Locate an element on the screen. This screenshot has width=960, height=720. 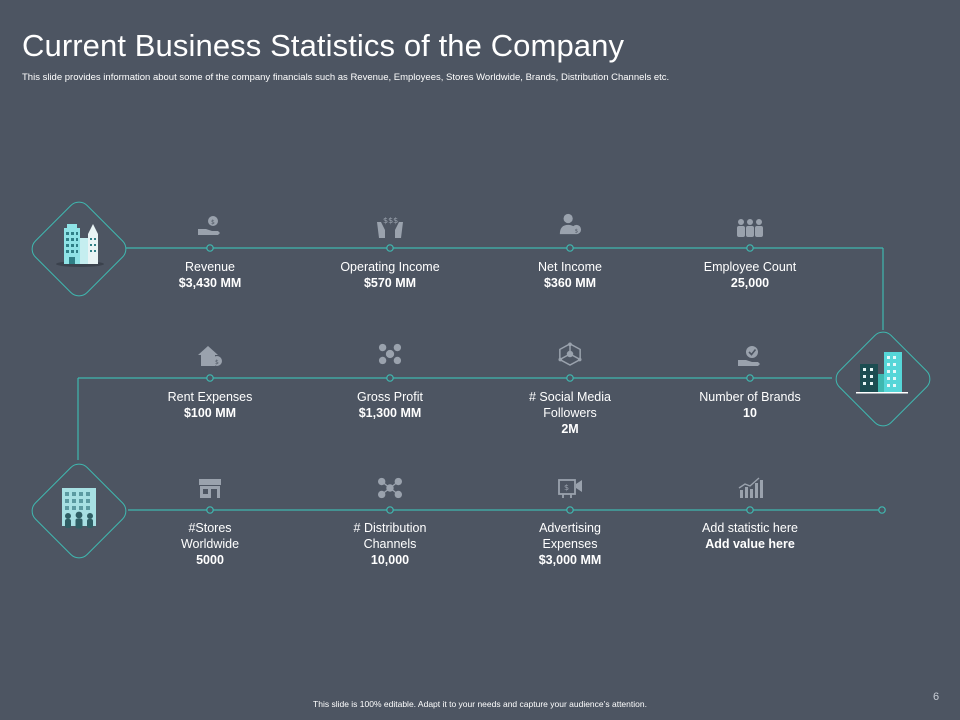
stat-value: 10 is located at coordinates (750, 413).